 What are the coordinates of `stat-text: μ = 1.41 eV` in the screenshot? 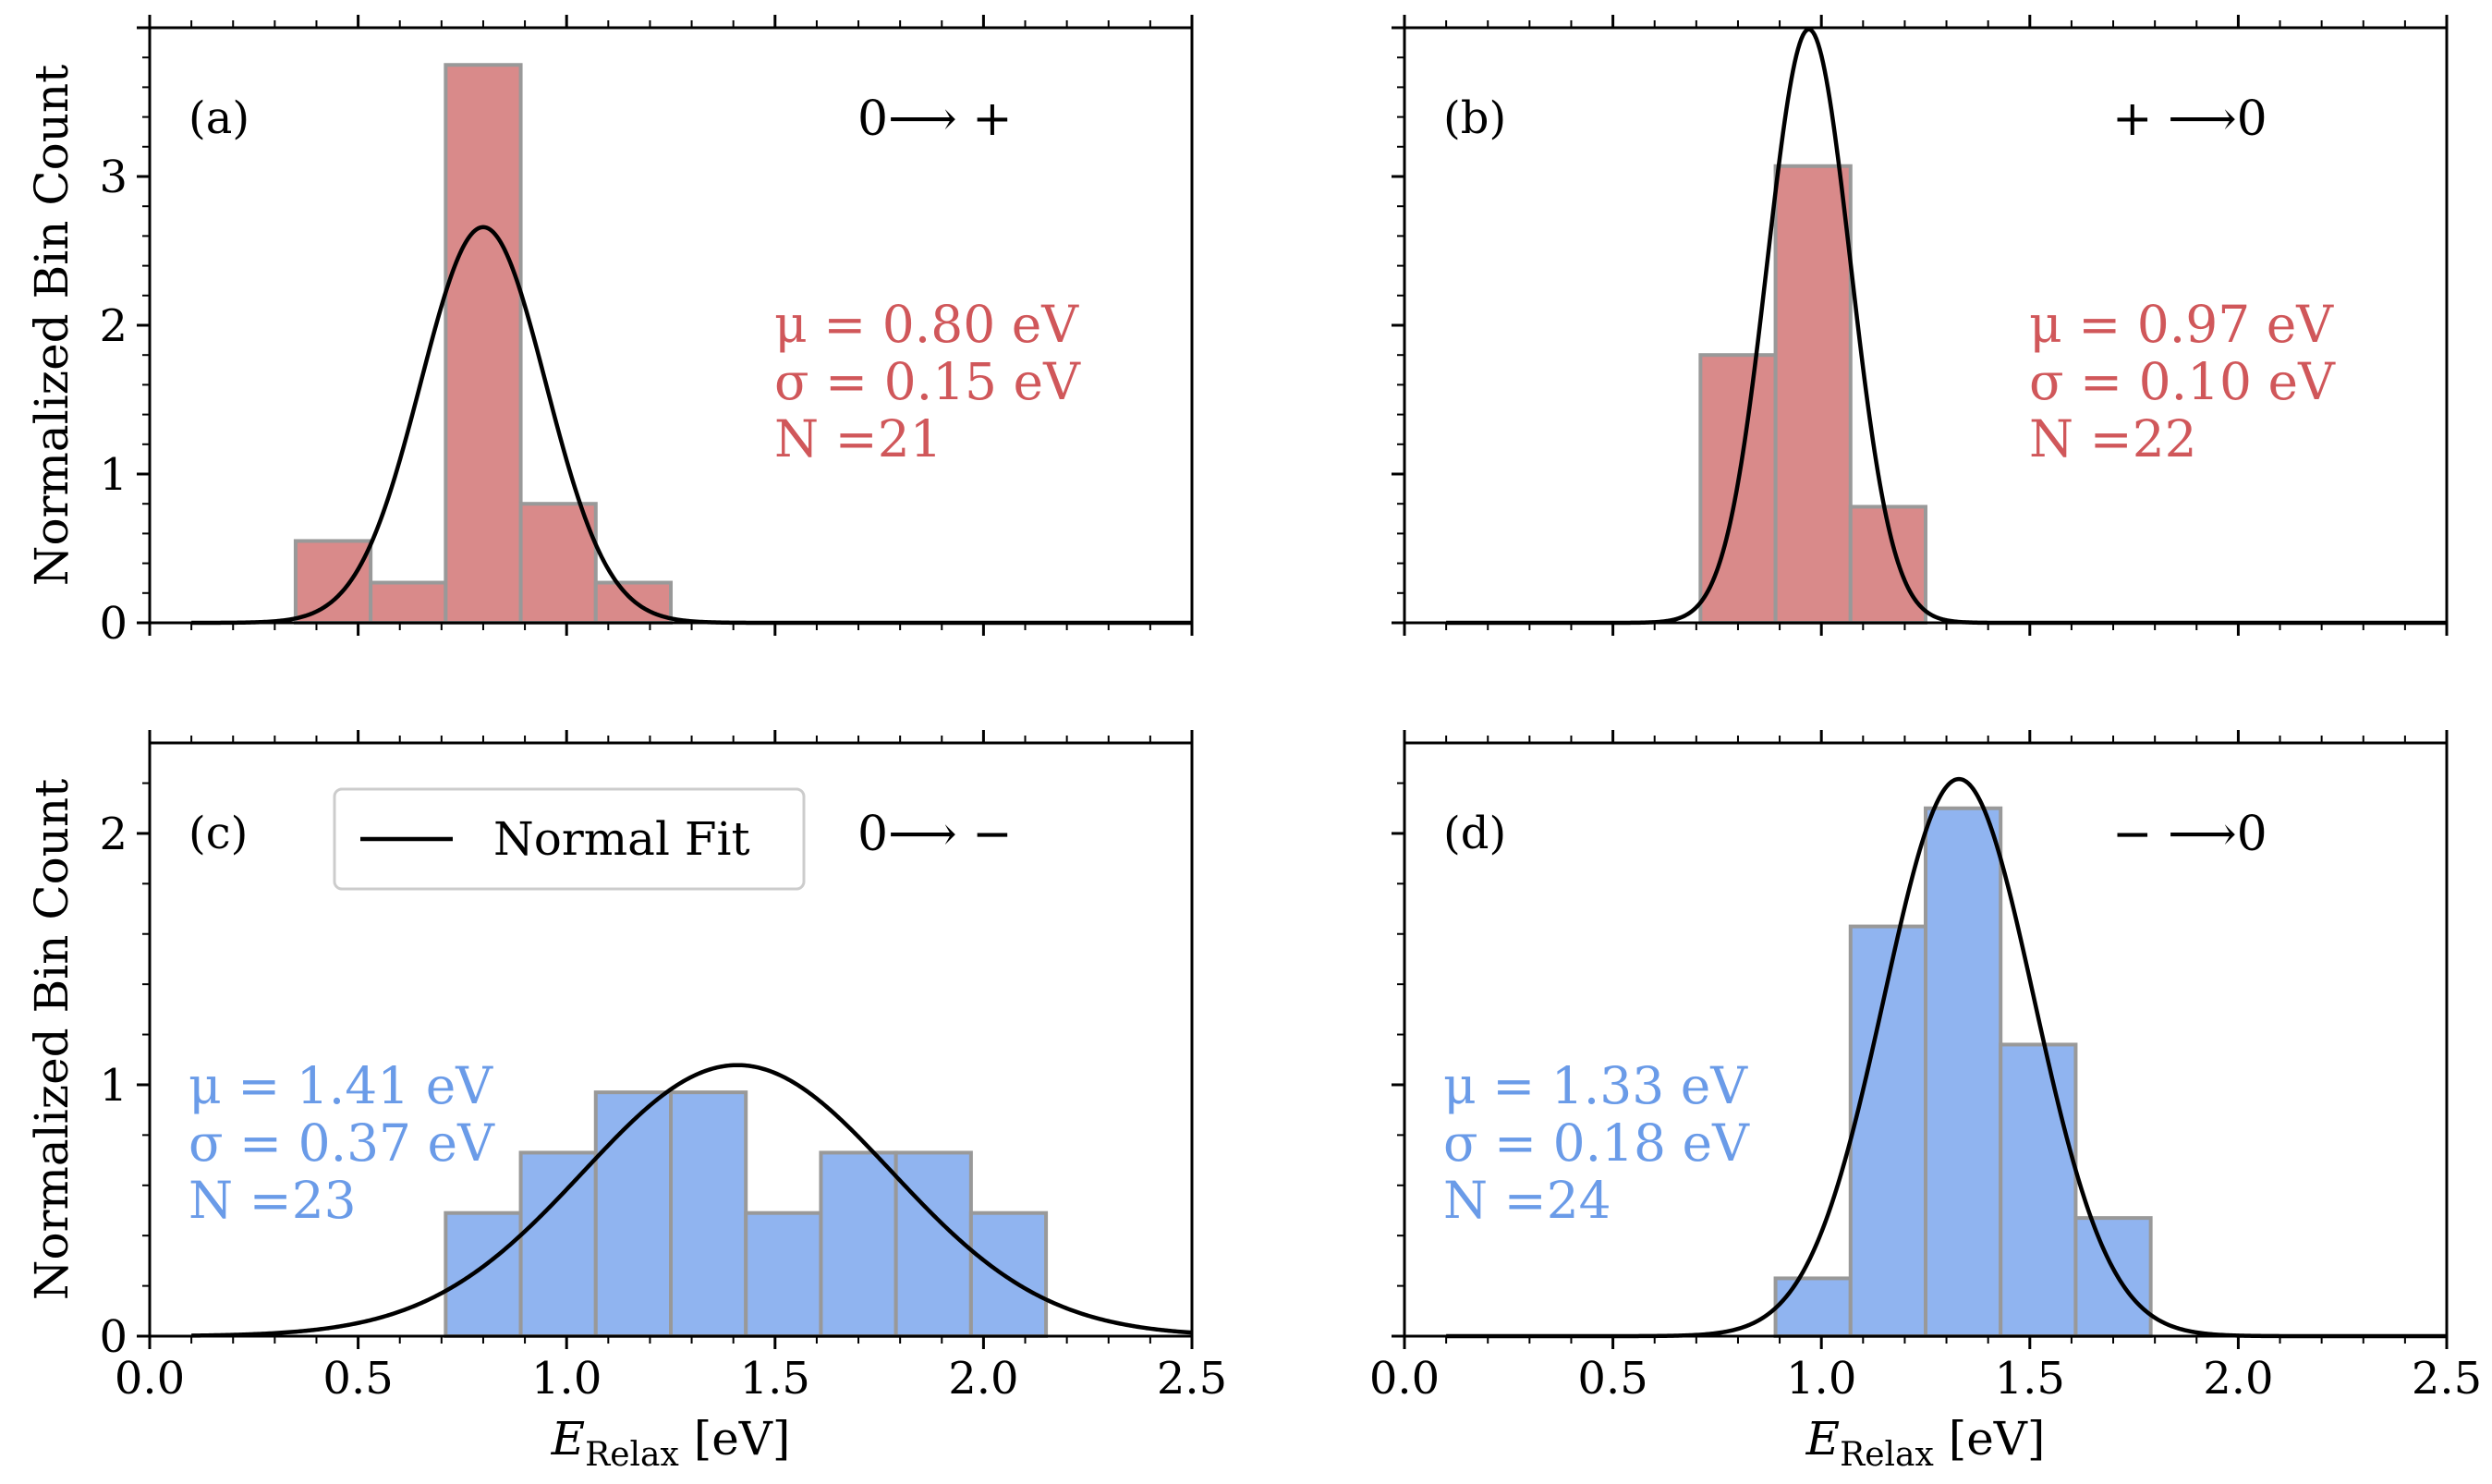 It's located at (340, 1085).